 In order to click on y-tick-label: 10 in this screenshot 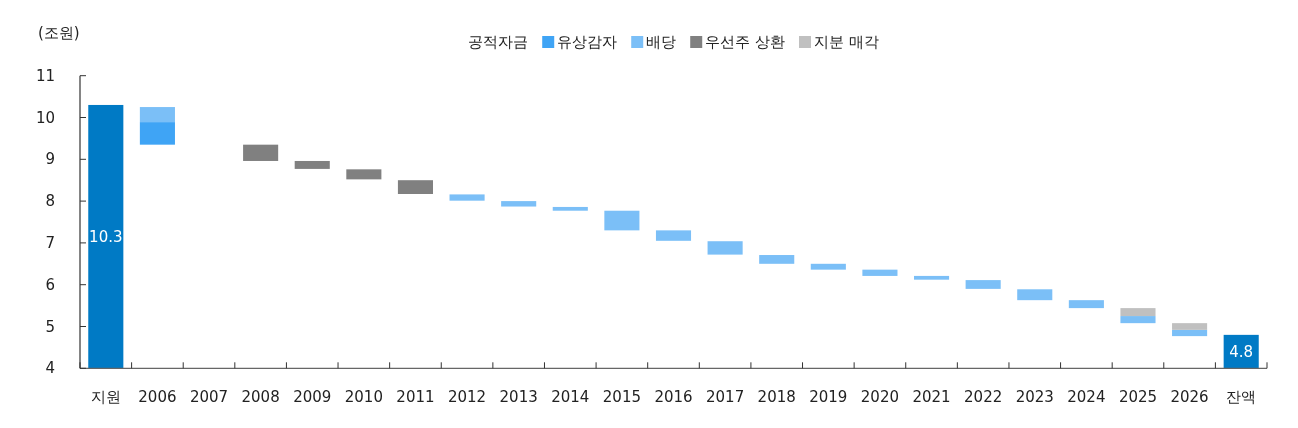, I will do `click(45, 117)`.